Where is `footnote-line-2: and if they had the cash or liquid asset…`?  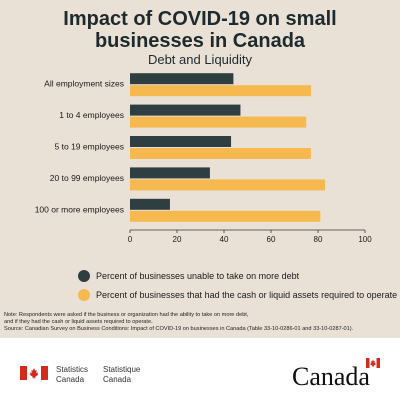
footnote-line-2: and if they had the cash or liquid asset… is located at coordinates (78, 322).